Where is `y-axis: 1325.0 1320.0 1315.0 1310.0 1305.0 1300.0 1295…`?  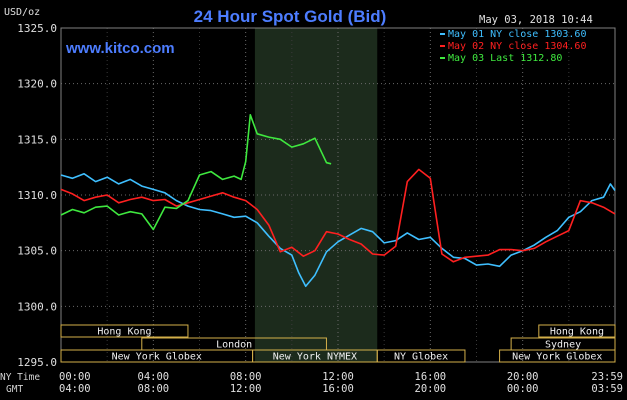 y-axis: 1325.0 1320.0 1315.0 1310.0 1305.0 1300.0 1295… is located at coordinates (37, 195).